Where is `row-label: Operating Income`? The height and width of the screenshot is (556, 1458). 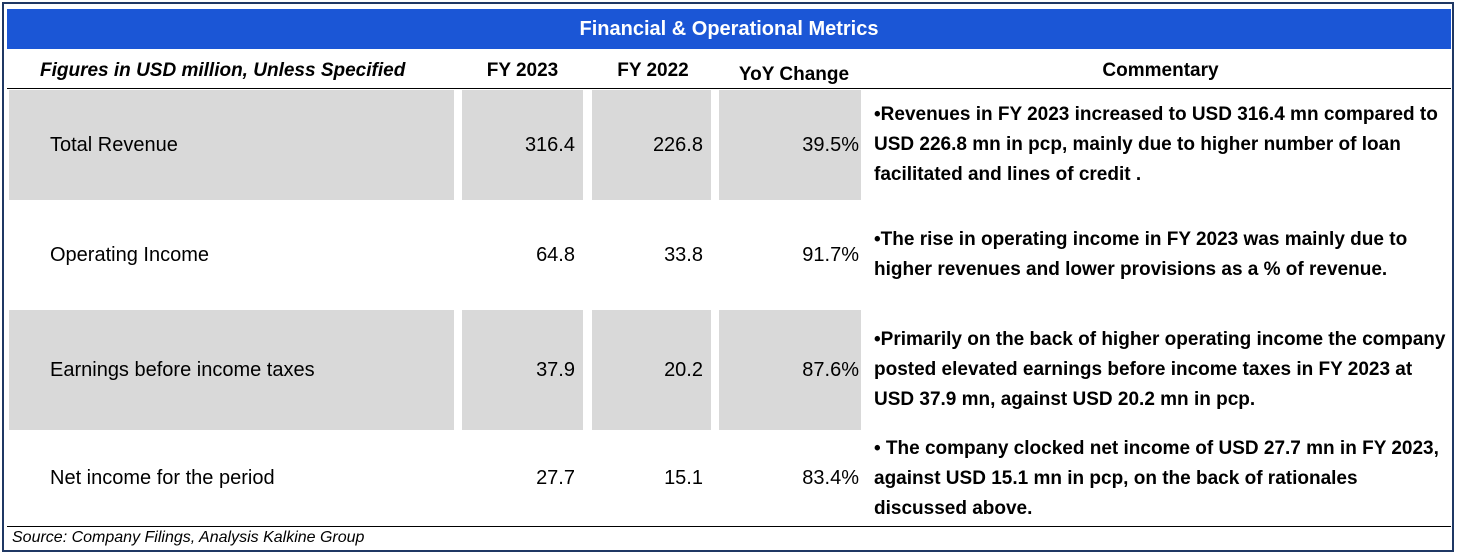
row-label: Operating Income is located at coordinates (129, 254).